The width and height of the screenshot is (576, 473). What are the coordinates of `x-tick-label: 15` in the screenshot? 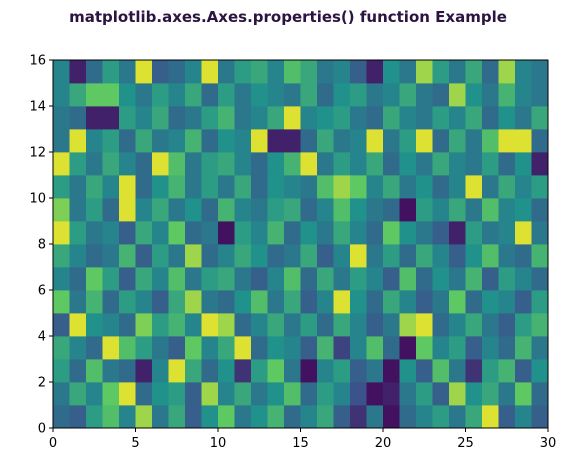 It's located at (300, 443).